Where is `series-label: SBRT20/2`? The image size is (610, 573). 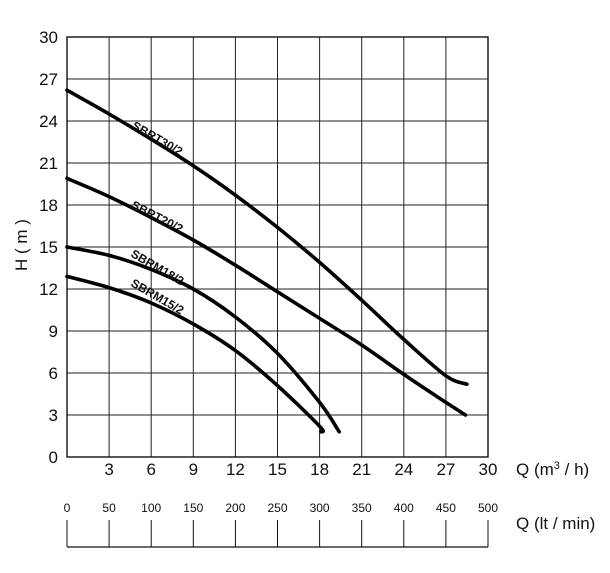 series-label: SBRT20/2 is located at coordinates (157, 217).